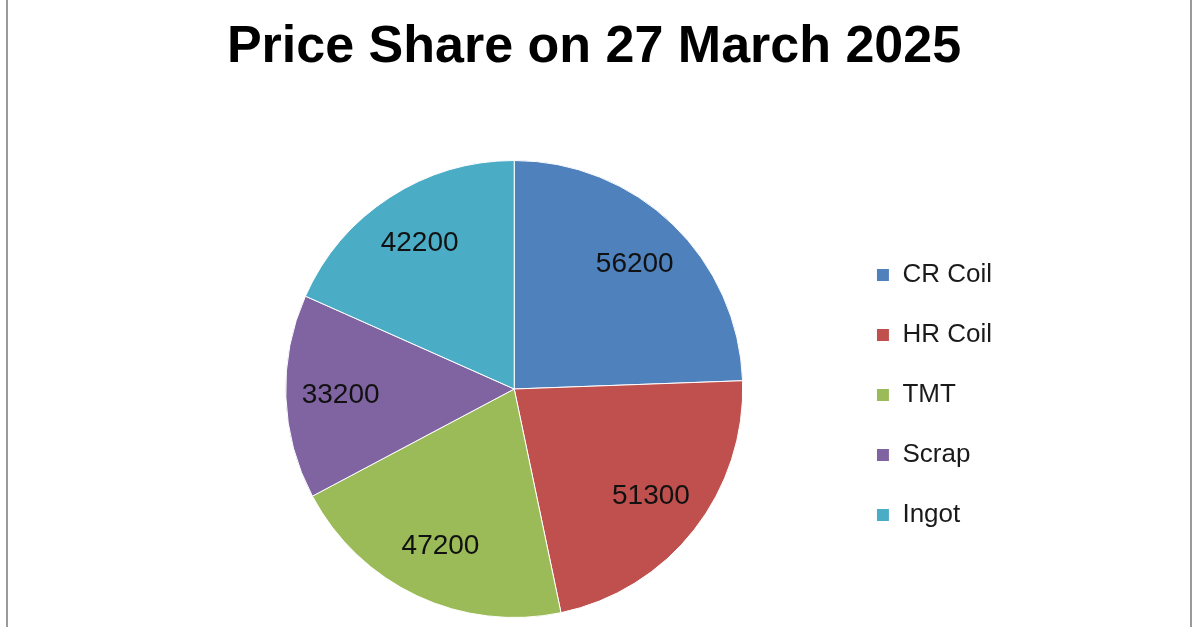 The height and width of the screenshot is (627, 1200). Describe the element at coordinates (651, 494) in the screenshot. I see `data-label: 51300` at that location.